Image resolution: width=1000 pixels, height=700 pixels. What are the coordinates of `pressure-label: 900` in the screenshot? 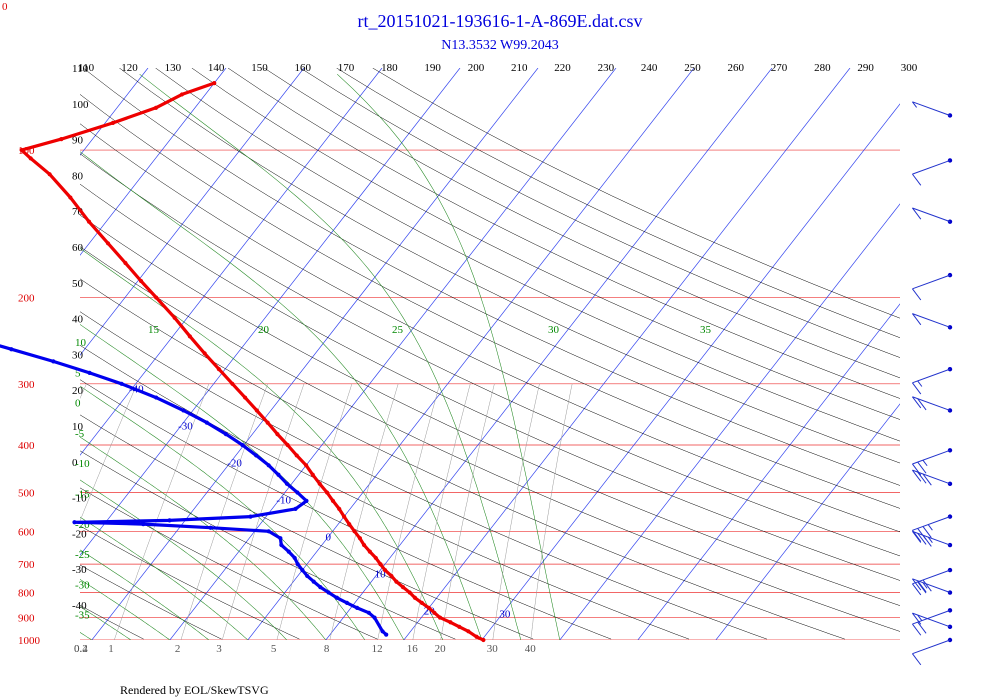 It's located at (26, 619).